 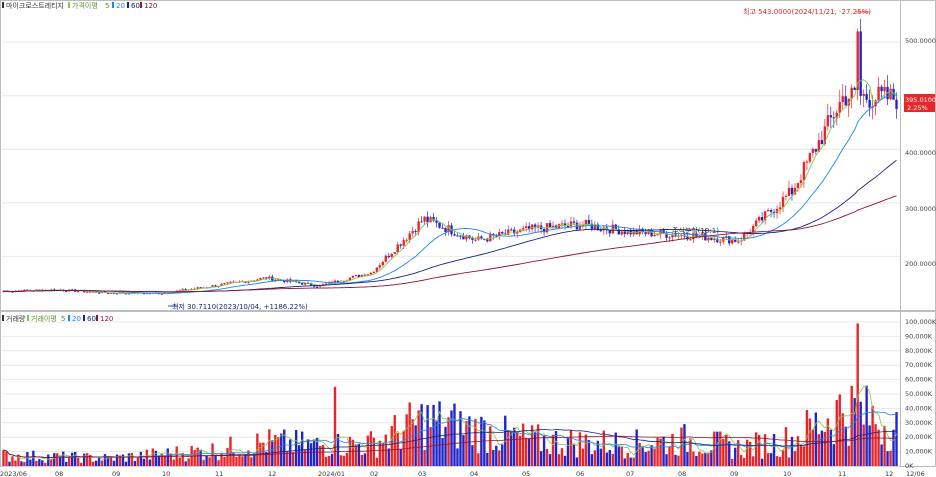 I want to click on x-axis-label: 08, so click(x=682, y=473).